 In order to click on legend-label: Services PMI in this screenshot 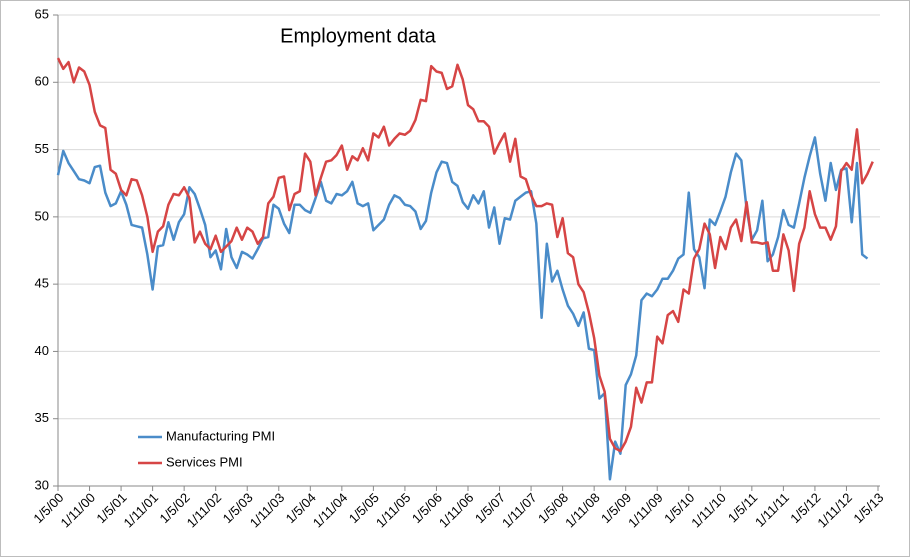, I will do `click(204, 461)`.